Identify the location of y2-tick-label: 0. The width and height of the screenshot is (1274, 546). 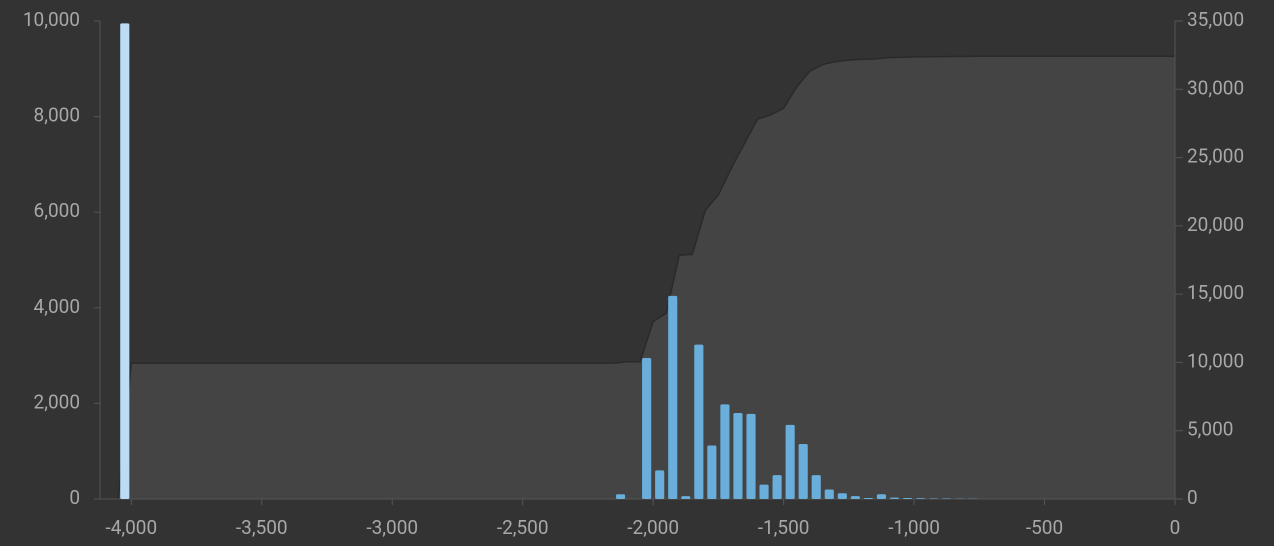
(1192, 497).